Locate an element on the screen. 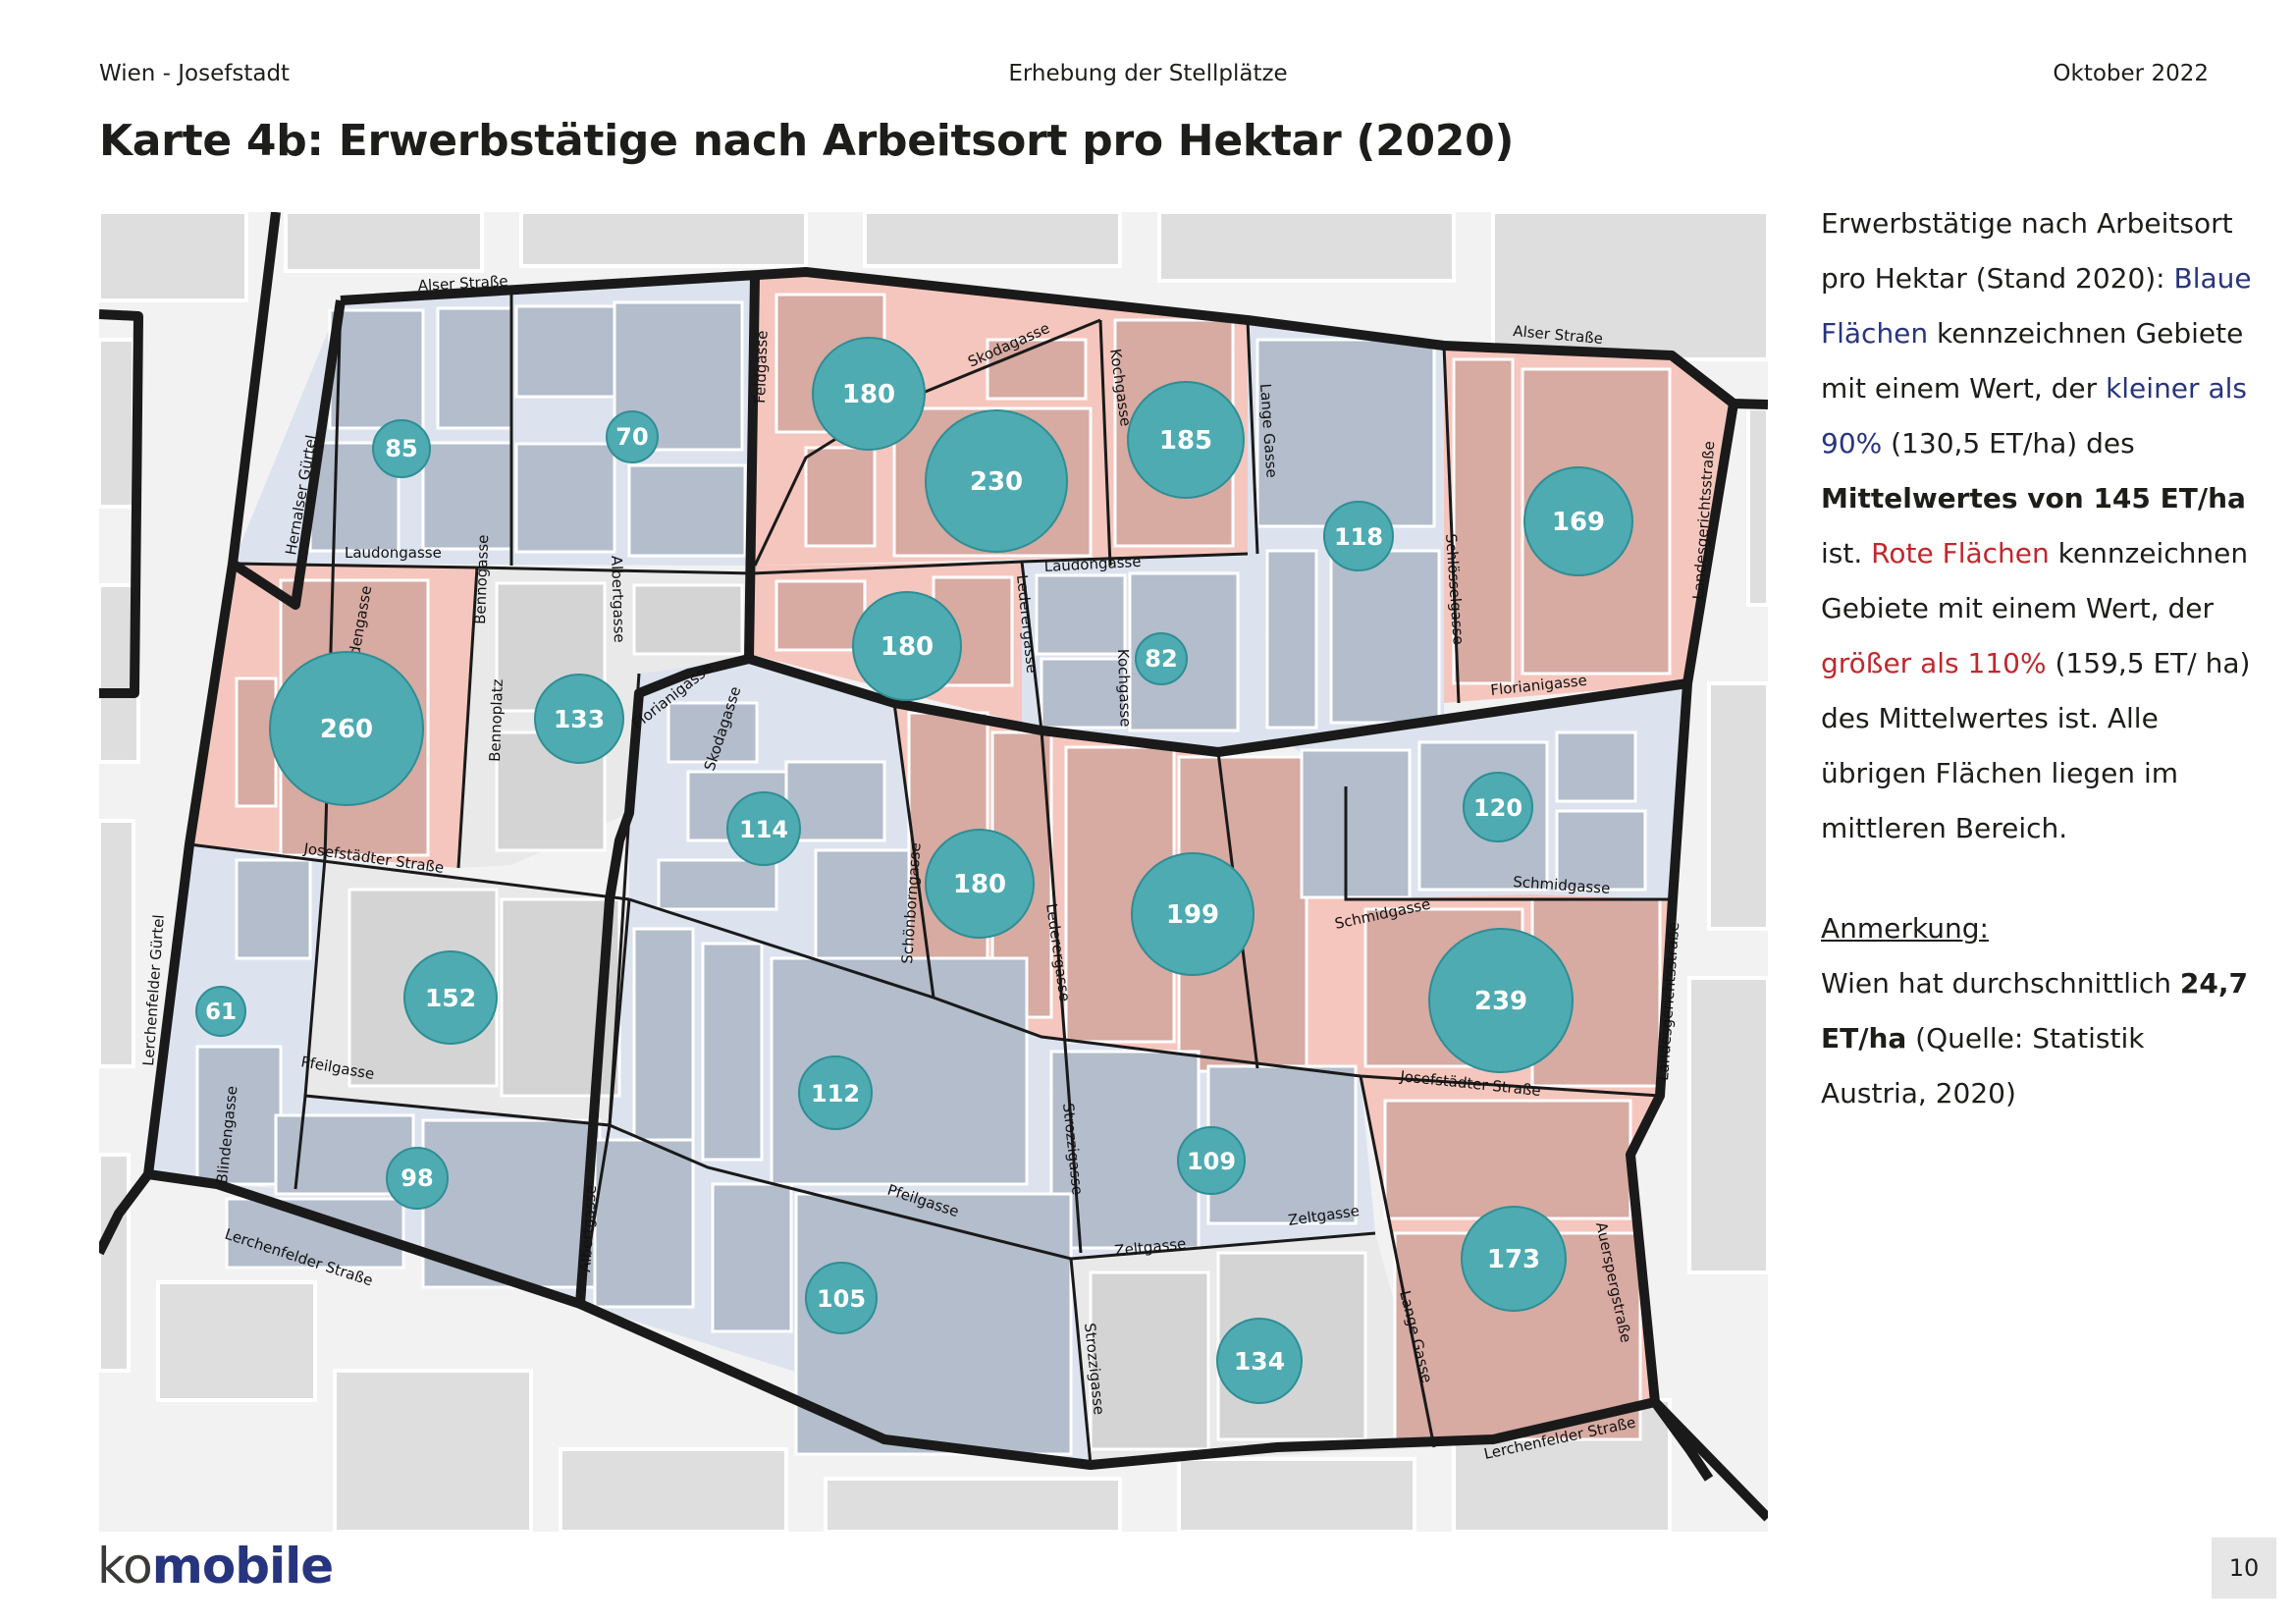  value-bubble: 112 is located at coordinates (836, 1092).